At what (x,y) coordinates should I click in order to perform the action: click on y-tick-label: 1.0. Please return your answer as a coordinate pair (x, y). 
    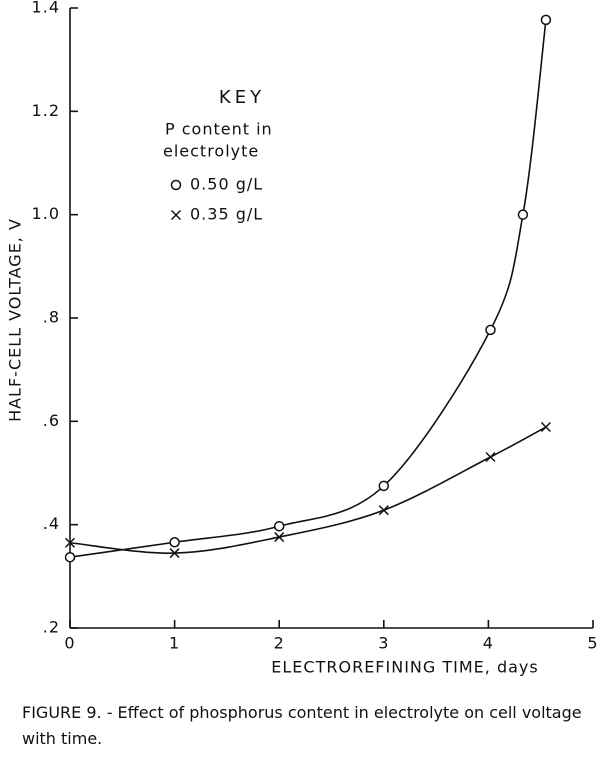
    Looking at the image, I should click on (46, 213).